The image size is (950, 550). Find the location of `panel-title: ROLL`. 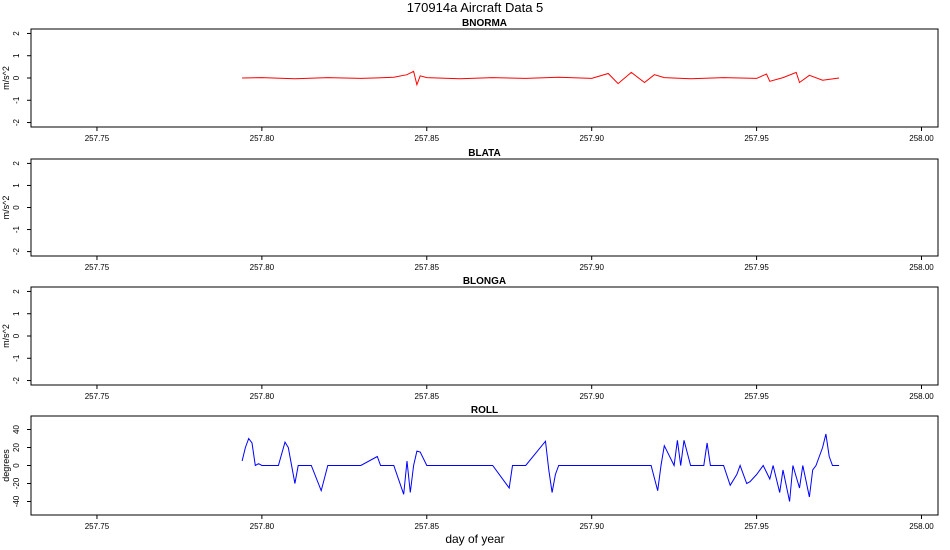

panel-title: ROLL is located at coordinates (484, 410).